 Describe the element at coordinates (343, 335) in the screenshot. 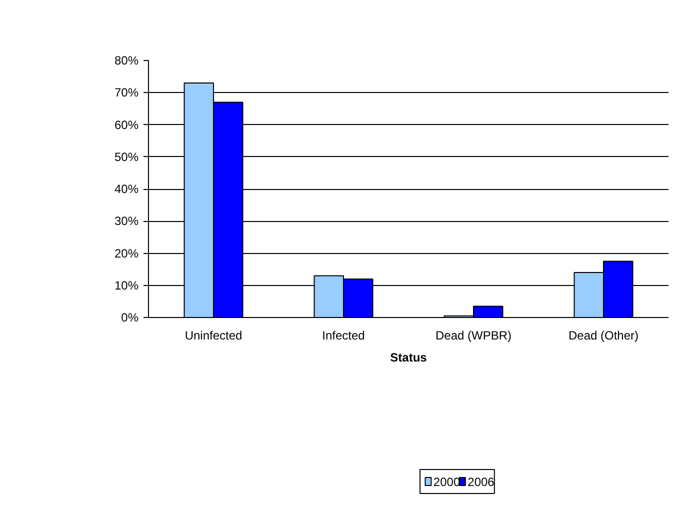

I see `x-tick-label: Infected` at that location.